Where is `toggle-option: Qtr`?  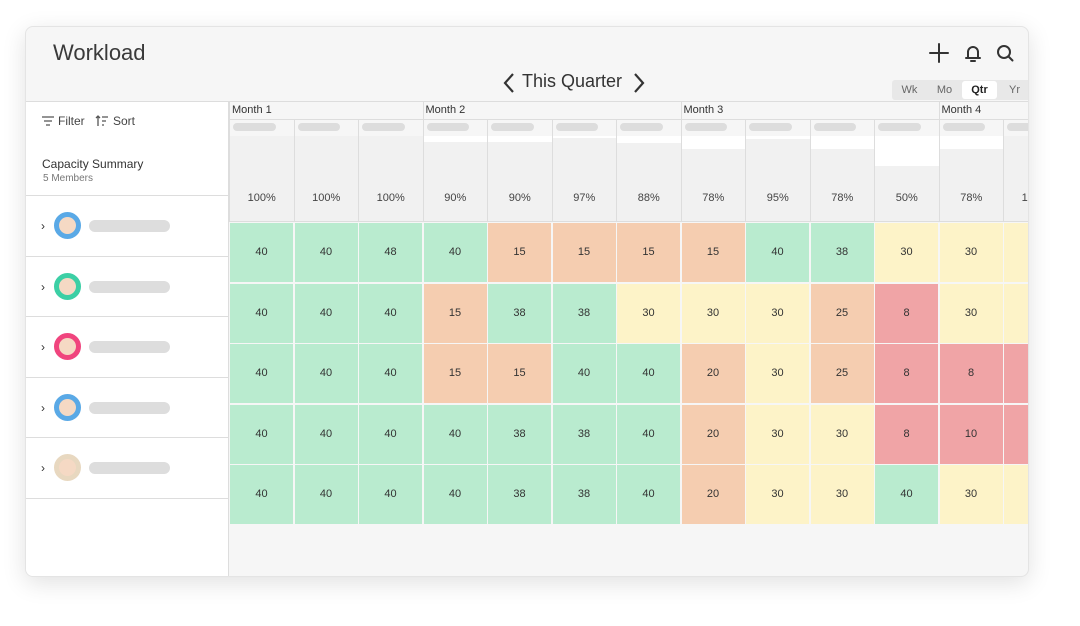 toggle-option: Qtr is located at coordinates (979, 90).